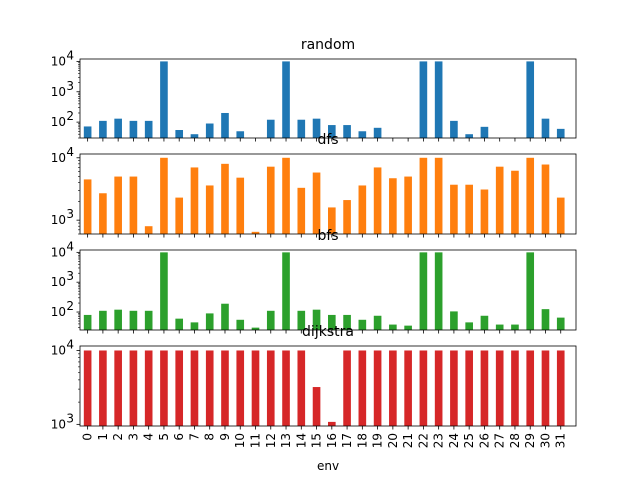  Describe the element at coordinates (301, 440) in the screenshot. I see `x-tick-label: 14` at that location.